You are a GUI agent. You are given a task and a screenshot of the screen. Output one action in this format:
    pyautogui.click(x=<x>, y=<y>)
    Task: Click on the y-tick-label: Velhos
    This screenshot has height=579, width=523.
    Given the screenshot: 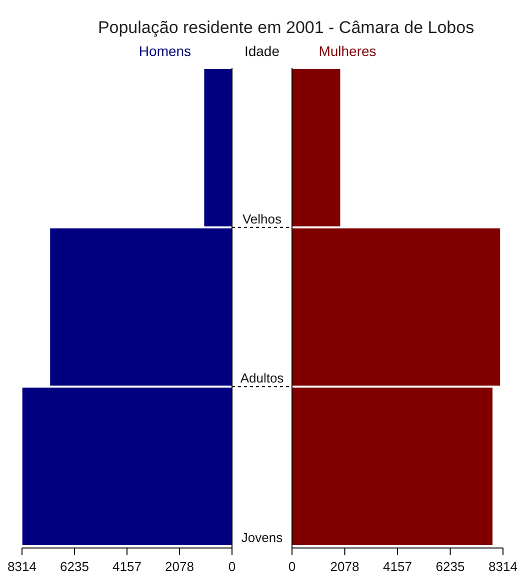 What is the action you would take?
    pyautogui.click(x=262, y=218)
    